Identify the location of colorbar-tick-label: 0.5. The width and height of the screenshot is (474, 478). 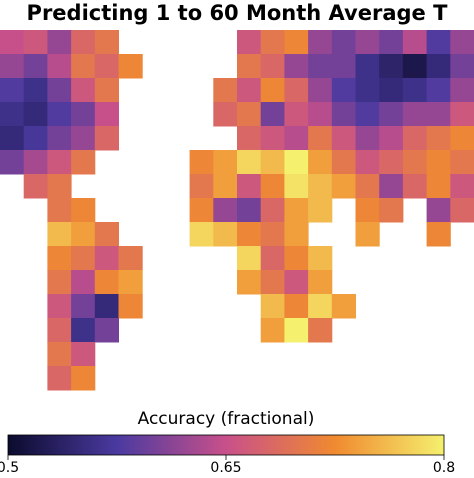
(9, 467).